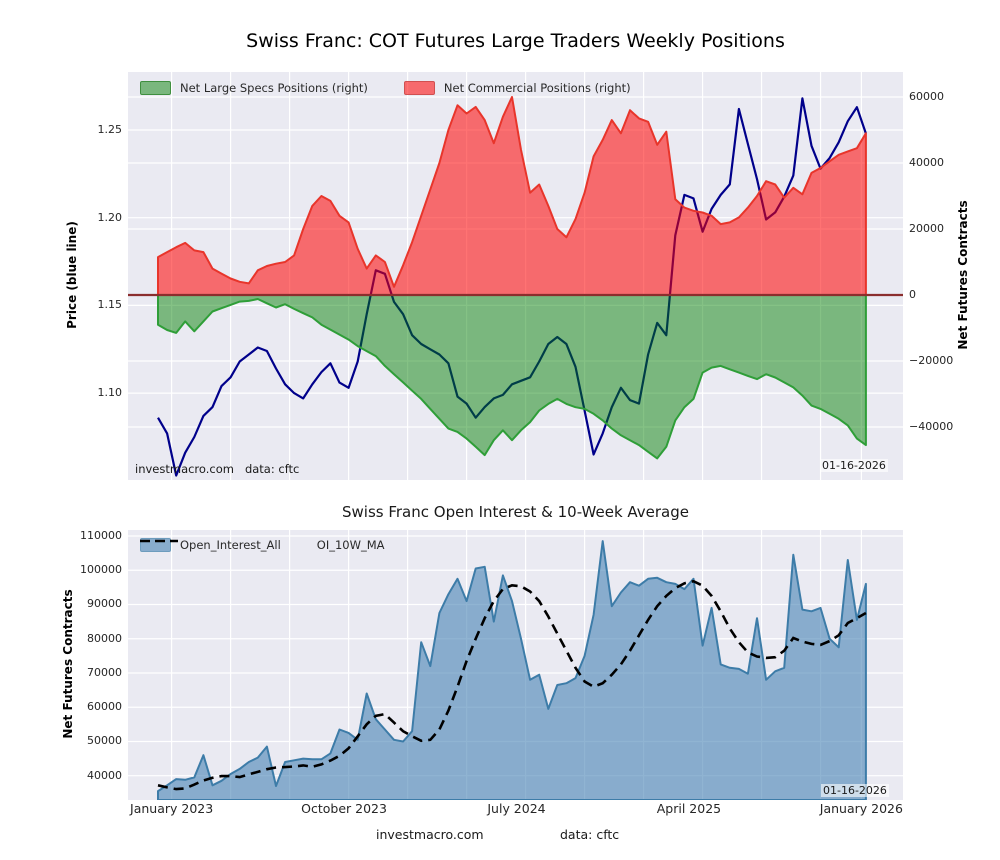 Image resolution: width=1000 pixels, height=860 pixels. What do you see at coordinates (931, 426) in the screenshot?
I see `contracts-tick-label: −40000` at bounding box center [931, 426].